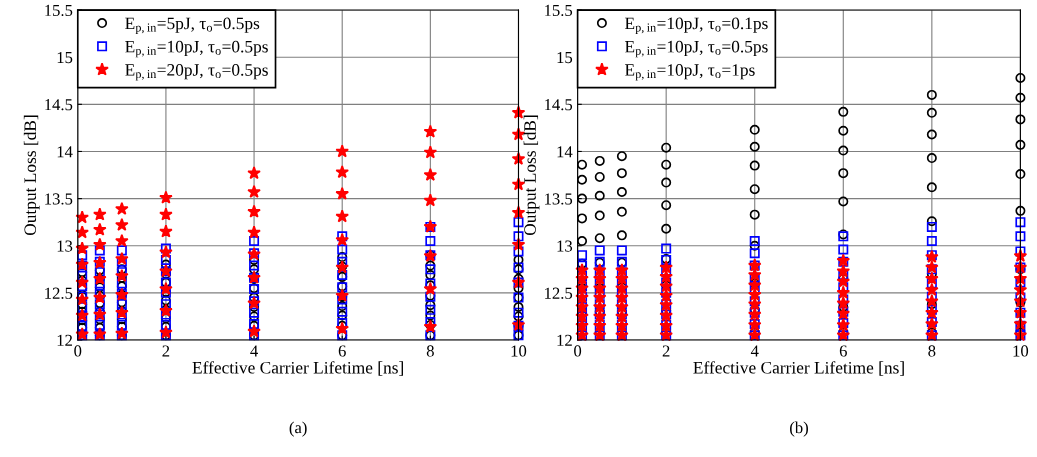 The width and height of the screenshot is (1037, 457). What do you see at coordinates (192, 26) in the screenshot?
I see `legend-label: E$_{p,in}$=5pJ, τ$_{o}$=0.5ps` at bounding box center [192, 26].